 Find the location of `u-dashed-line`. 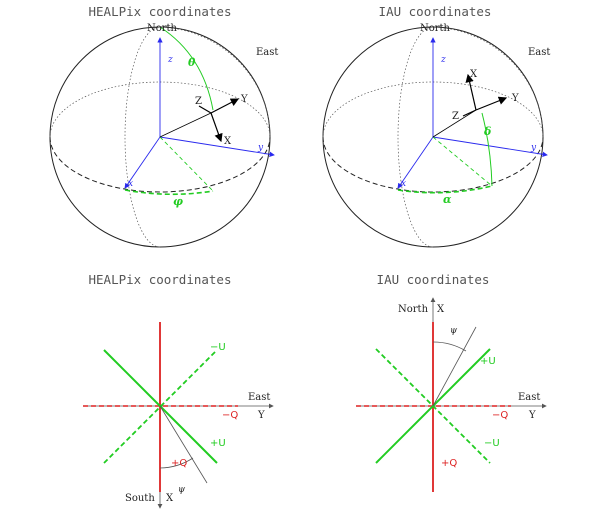

u-dashed-line is located at coordinates (160, 406).